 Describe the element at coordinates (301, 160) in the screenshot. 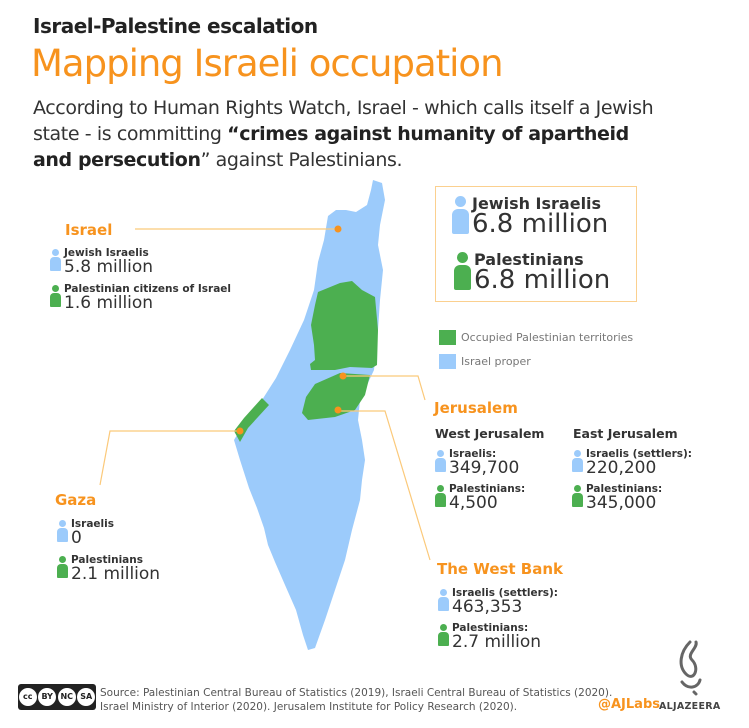

I see `intro-post: ” against Palestinians.` at that location.